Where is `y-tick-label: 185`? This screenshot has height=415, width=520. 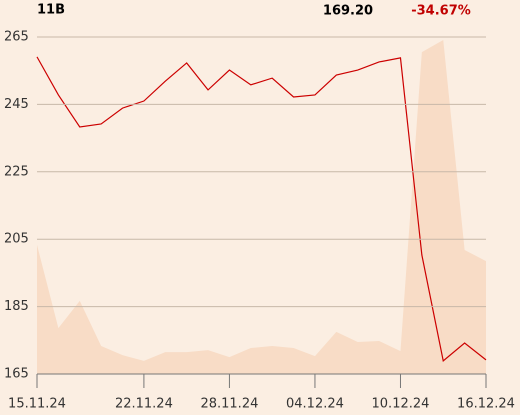 y-tick-label: 185 is located at coordinates (16, 306).